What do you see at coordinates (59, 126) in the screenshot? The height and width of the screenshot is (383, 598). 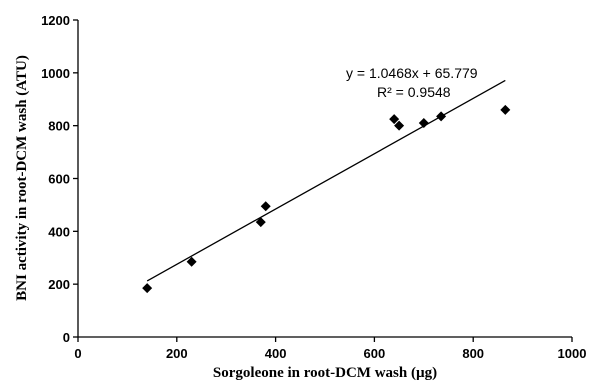 I see `y-tick-label: 800` at bounding box center [59, 126].